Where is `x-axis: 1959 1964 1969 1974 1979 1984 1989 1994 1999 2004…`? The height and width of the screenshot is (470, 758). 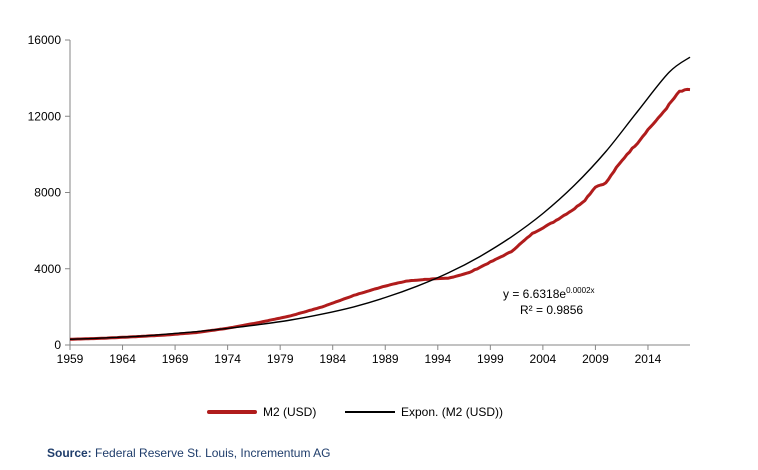 x-axis: 1959 1964 1969 1974 1979 1984 1989 1994 1999 2004… is located at coordinates (373, 355).